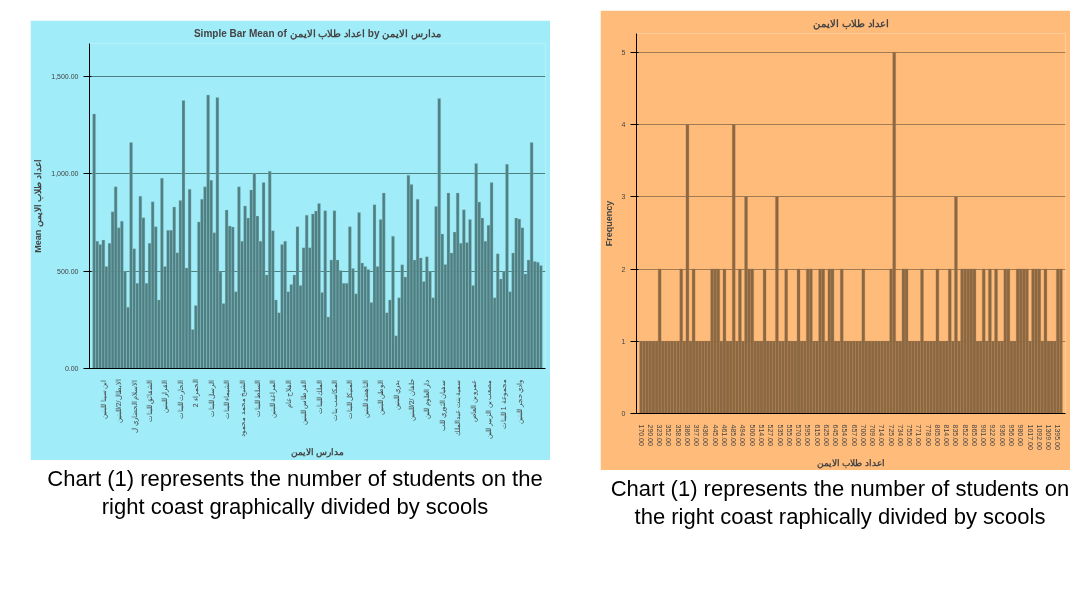 This screenshot has height=611, width=1086. I want to click on y-axis-title: Frequency, so click(608, 223).